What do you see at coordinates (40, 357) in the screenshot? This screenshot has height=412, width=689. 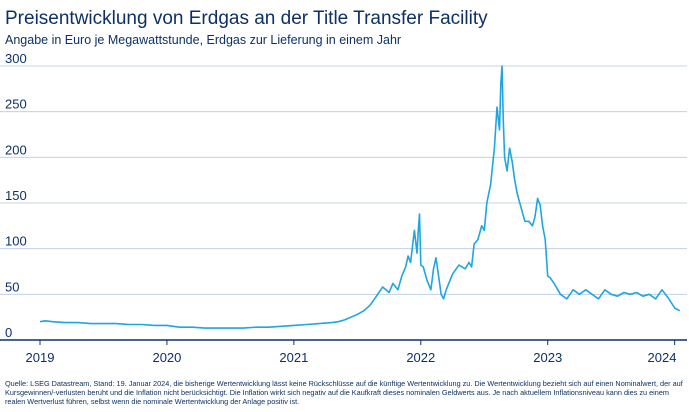 I see `x-tick-label: 2019` at bounding box center [40, 357].